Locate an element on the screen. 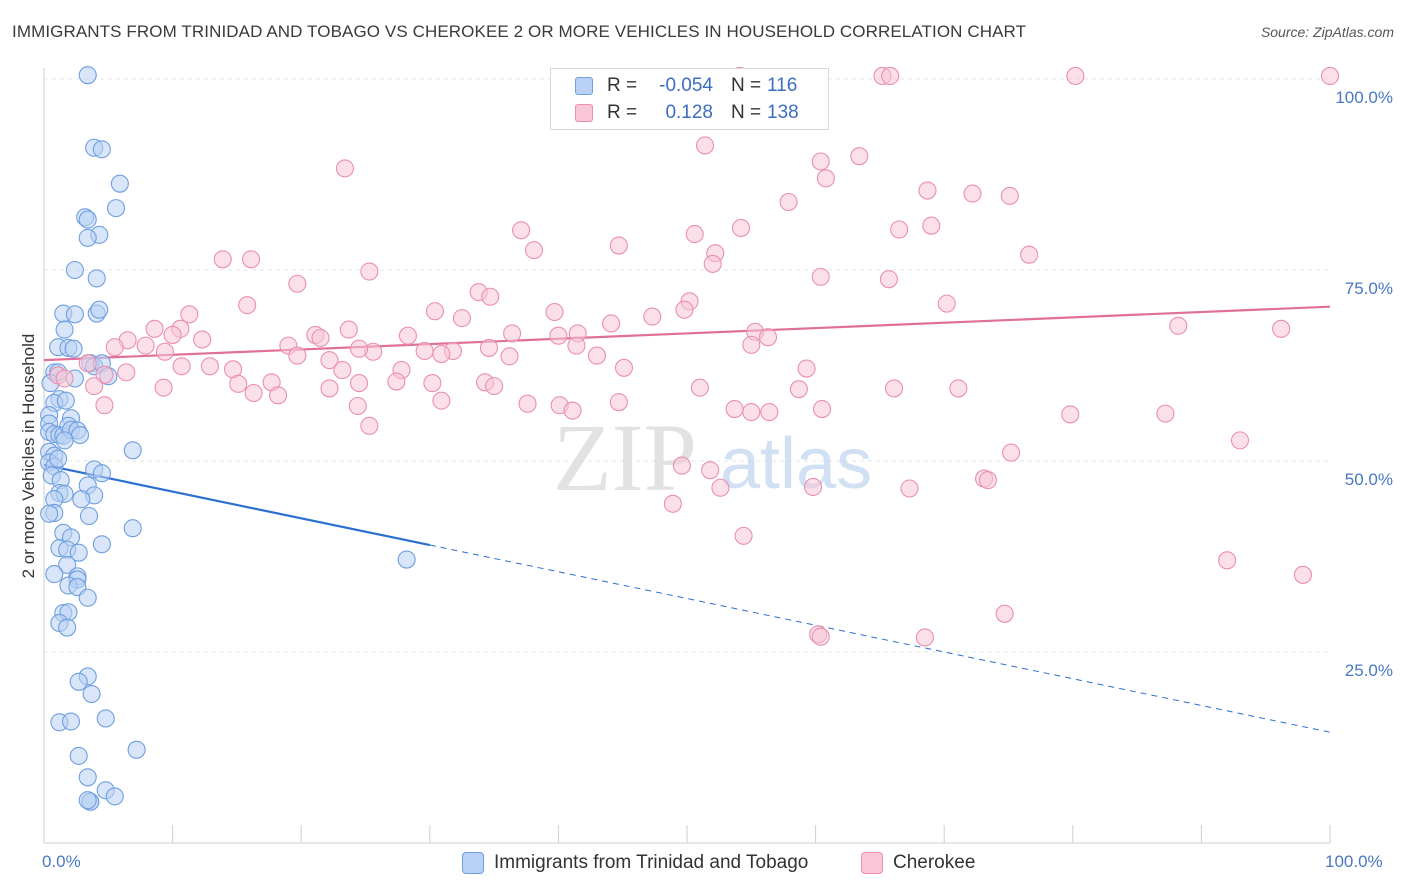 Image resolution: width=1406 pixels, height=892 pixels. legend-n-label: N = is located at coordinates (746, 85).